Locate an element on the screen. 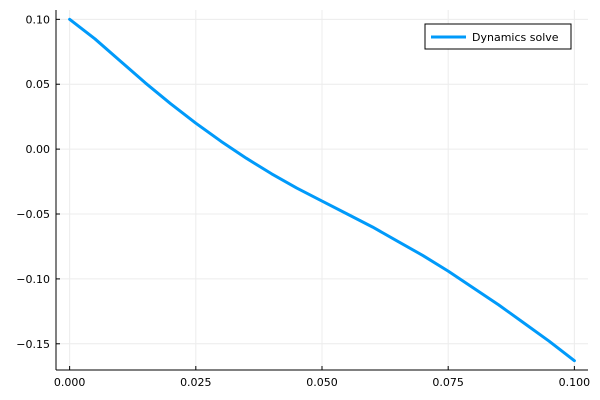 The image size is (600, 400). y-tick-label: 0.10 is located at coordinates (38, 19).